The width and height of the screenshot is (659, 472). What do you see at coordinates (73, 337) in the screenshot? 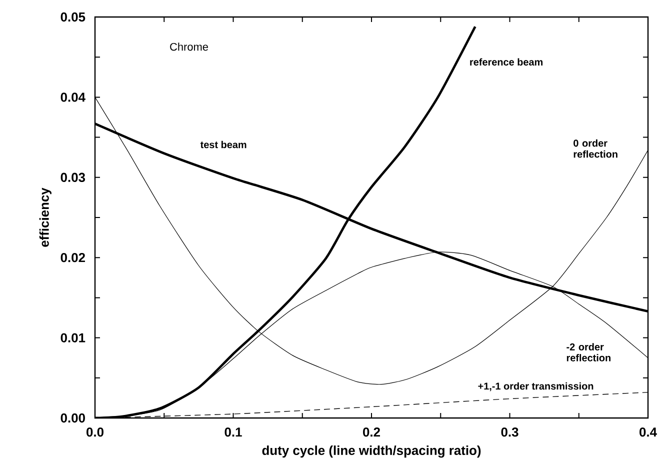
I see `y-tick-label: 0.01` at bounding box center [73, 337].